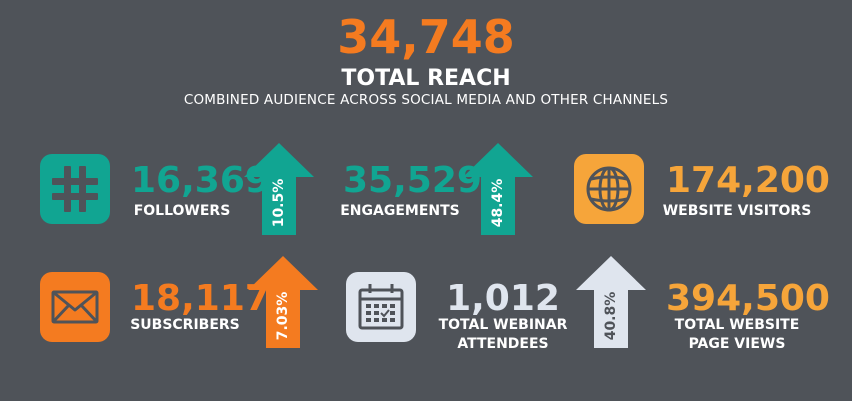 The image size is (852, 401). I want to click on total-reach-value: 34,748, so click(426, 37).